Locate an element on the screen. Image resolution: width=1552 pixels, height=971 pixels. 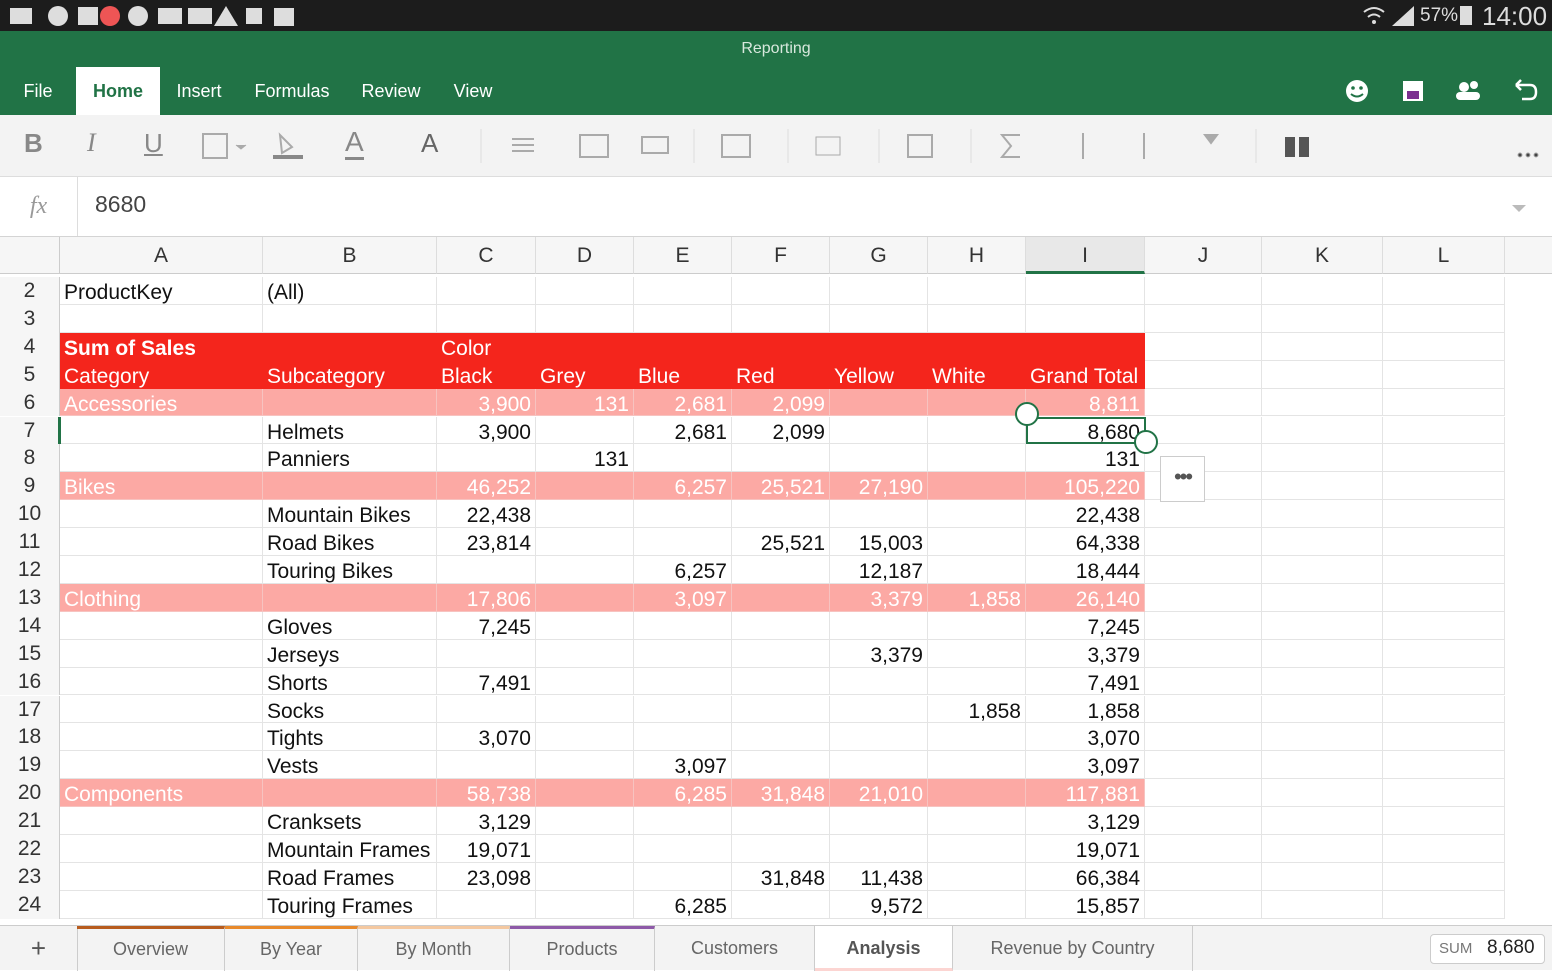
cell: Cranksets is located at coordinates (350, 821).